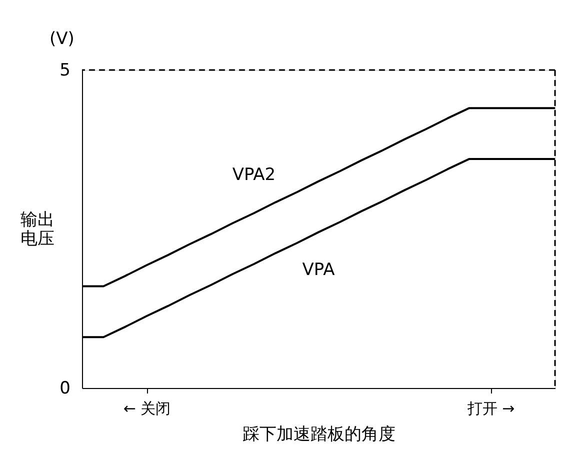  I want to click on x-tick-label: ← 关闭, so click(147, 409).